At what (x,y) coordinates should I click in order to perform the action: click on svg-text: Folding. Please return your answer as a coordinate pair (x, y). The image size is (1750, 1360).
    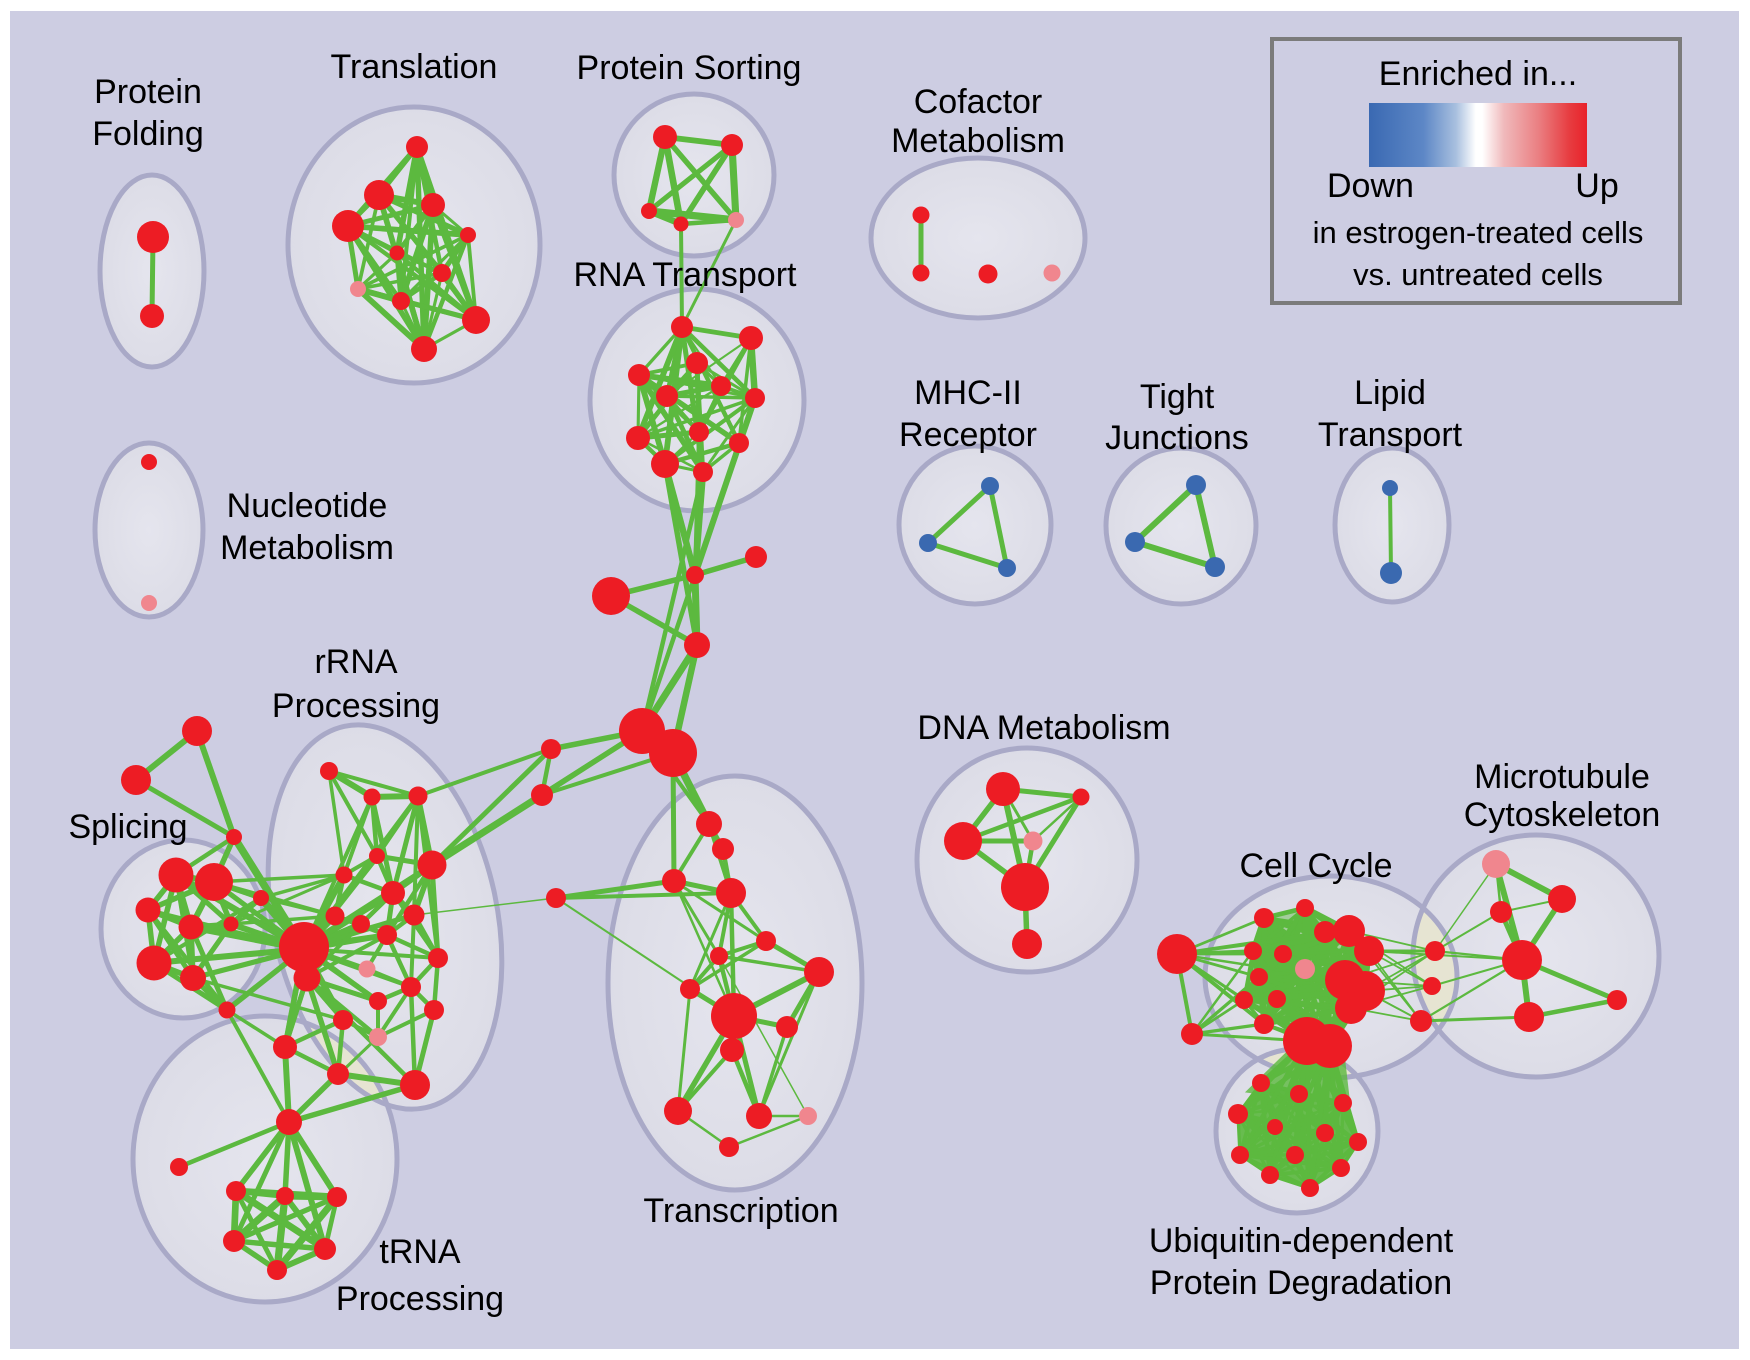
    Looking at the image, I should click on (148, 134).